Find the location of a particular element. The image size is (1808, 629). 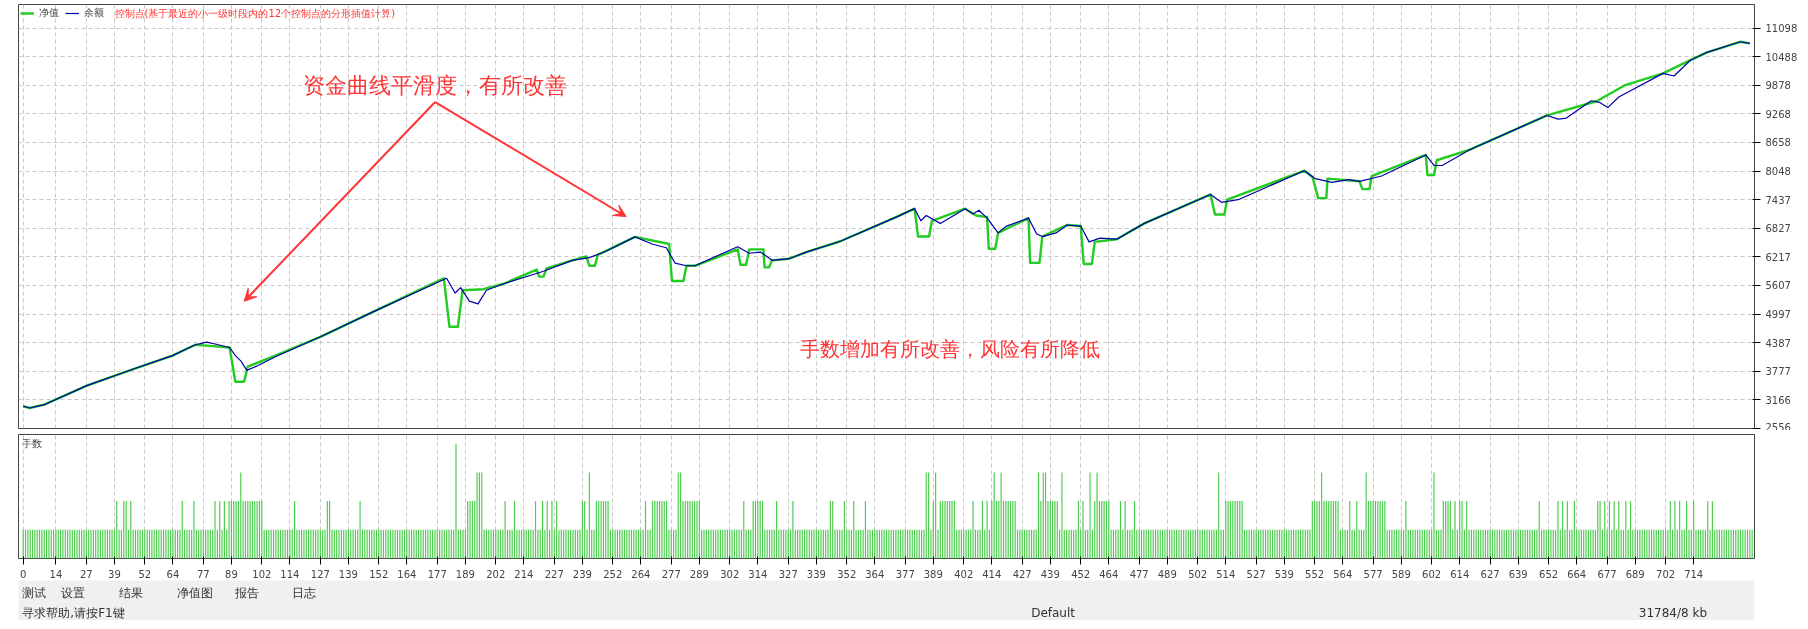

x-tick-label: 27 is located at coordinates (86, 574).